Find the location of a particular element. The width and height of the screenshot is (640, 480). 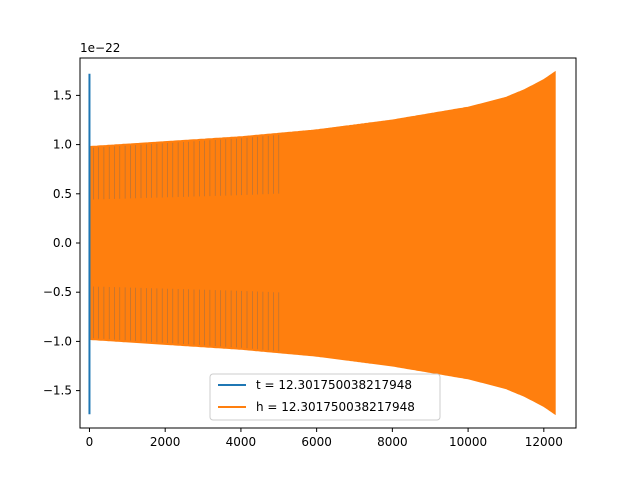

y-tick-label: 1.5 is located at coordinates (62, 95).